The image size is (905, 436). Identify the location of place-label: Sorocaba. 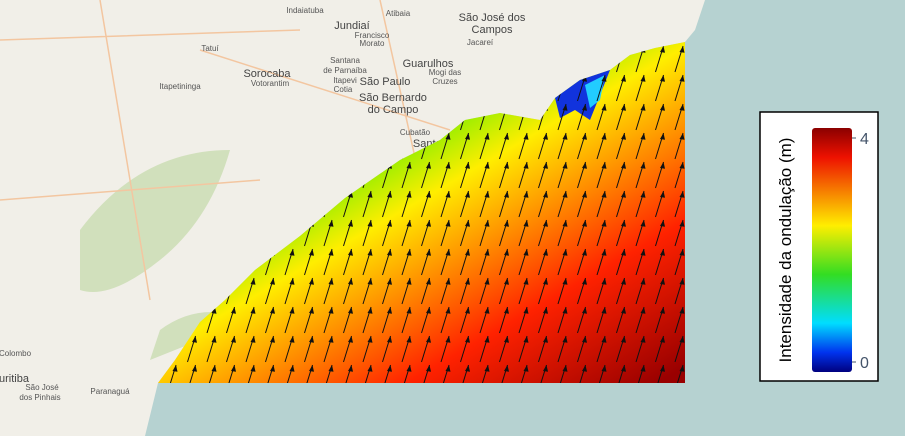
(267, 74).